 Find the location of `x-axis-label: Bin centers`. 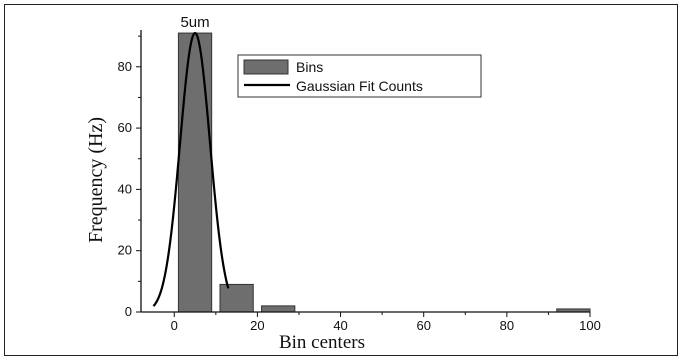

x-axis-label: Bin centers is located at coordinates (322, 342).